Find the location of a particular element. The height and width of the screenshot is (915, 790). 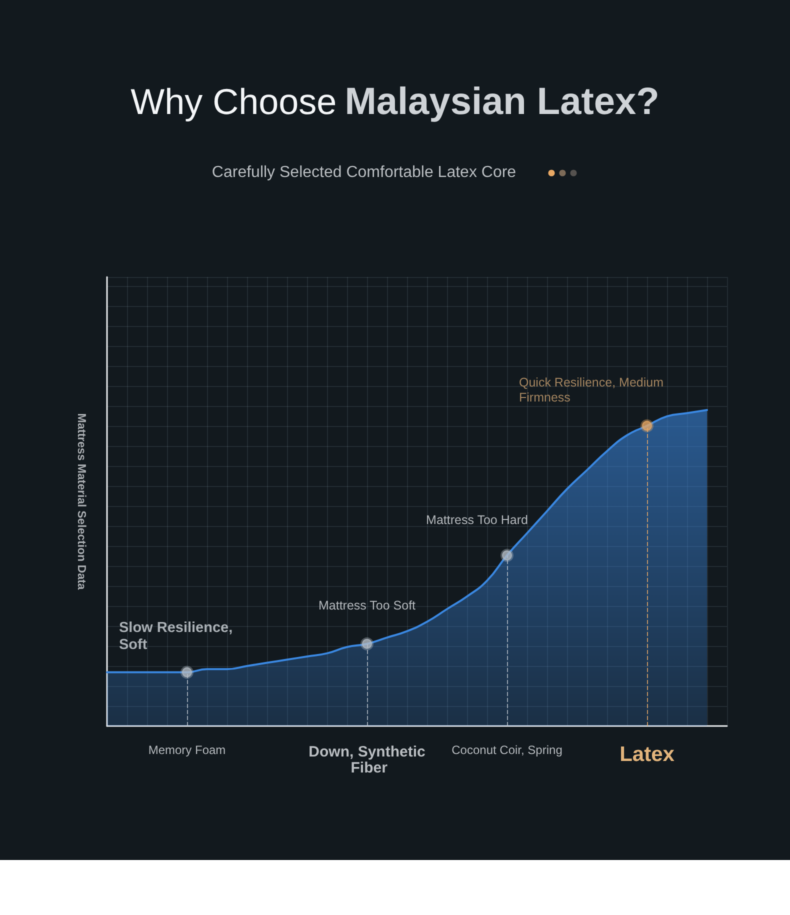

y-axis-title: Mattress Material Selection Data is located at coordinates (81, 501).